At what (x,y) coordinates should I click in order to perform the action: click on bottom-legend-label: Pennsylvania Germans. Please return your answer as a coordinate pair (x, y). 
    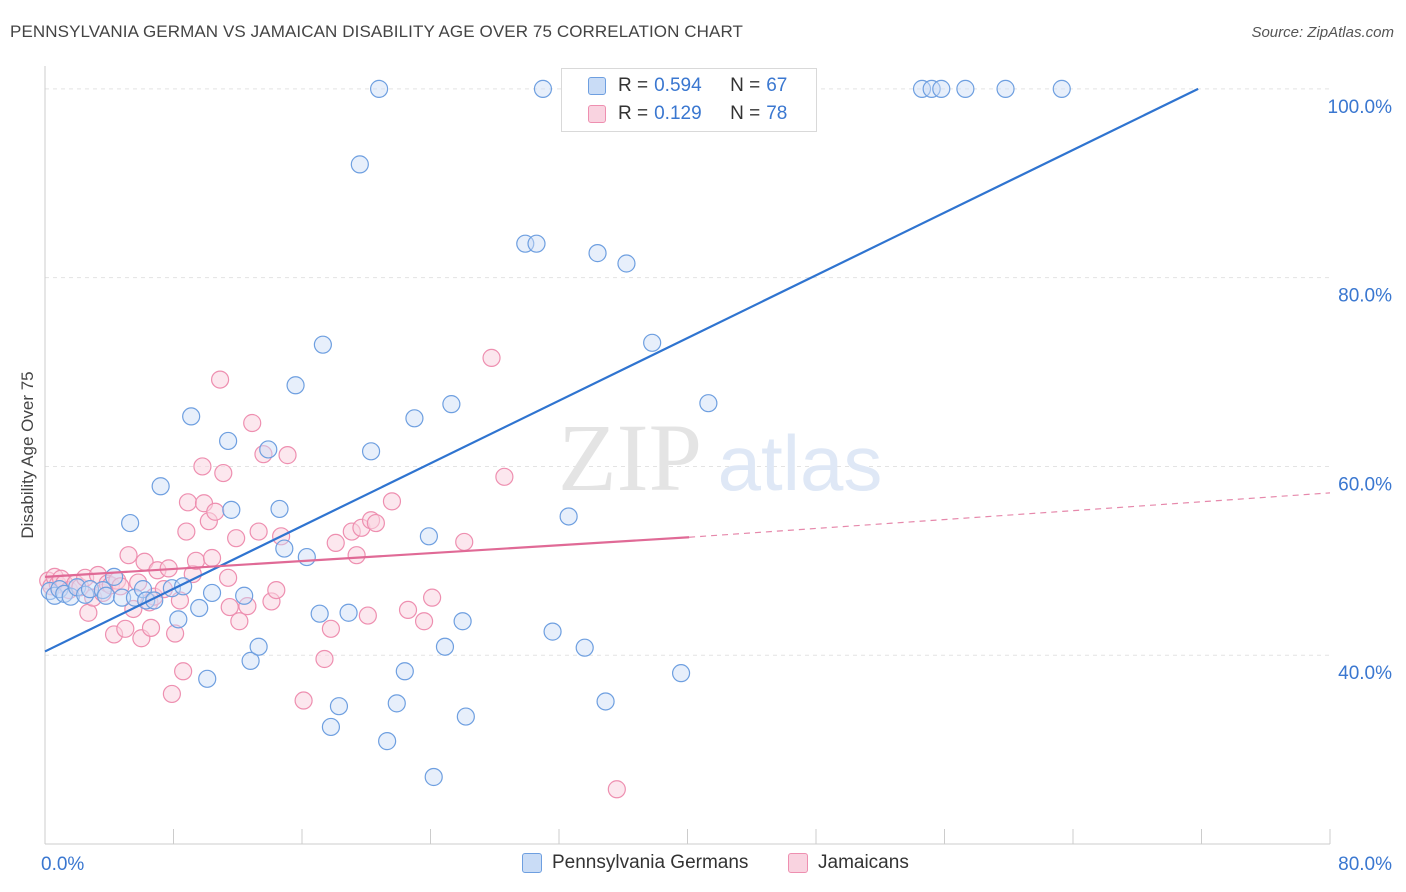
    Looking at the image, I should click on (650, 862).